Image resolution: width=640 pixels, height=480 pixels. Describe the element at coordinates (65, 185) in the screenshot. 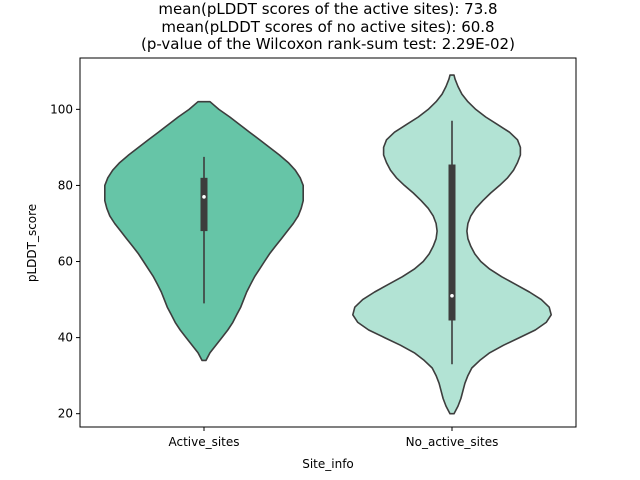

I see `y-tick-label: 80` at that location.